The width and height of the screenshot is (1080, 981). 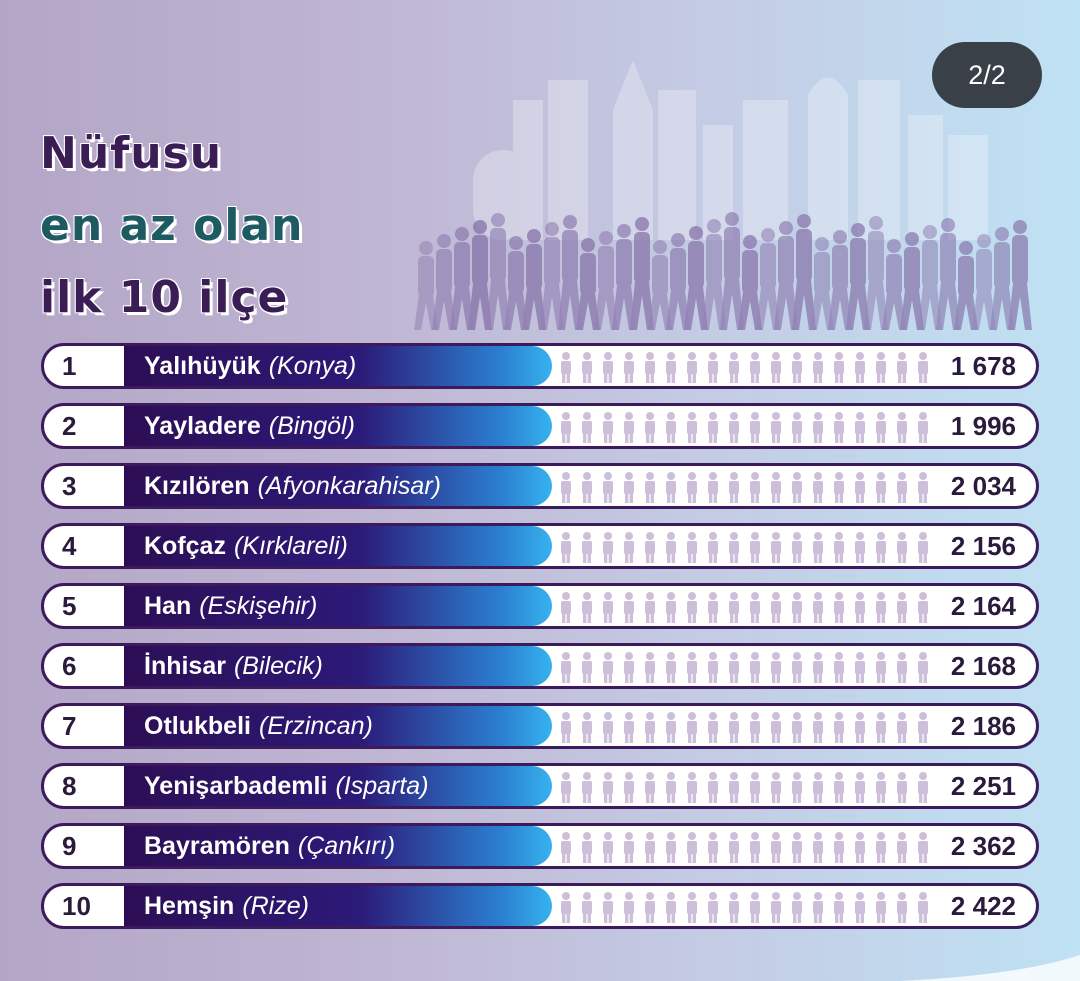 I want to click on district-bar: Han (Eskişehir), so click(x=338, y=606).